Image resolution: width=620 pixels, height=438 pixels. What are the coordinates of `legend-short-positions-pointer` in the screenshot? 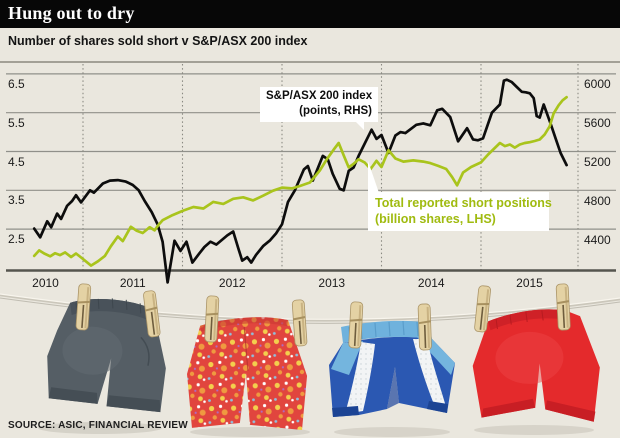 It's located at (373, 177).